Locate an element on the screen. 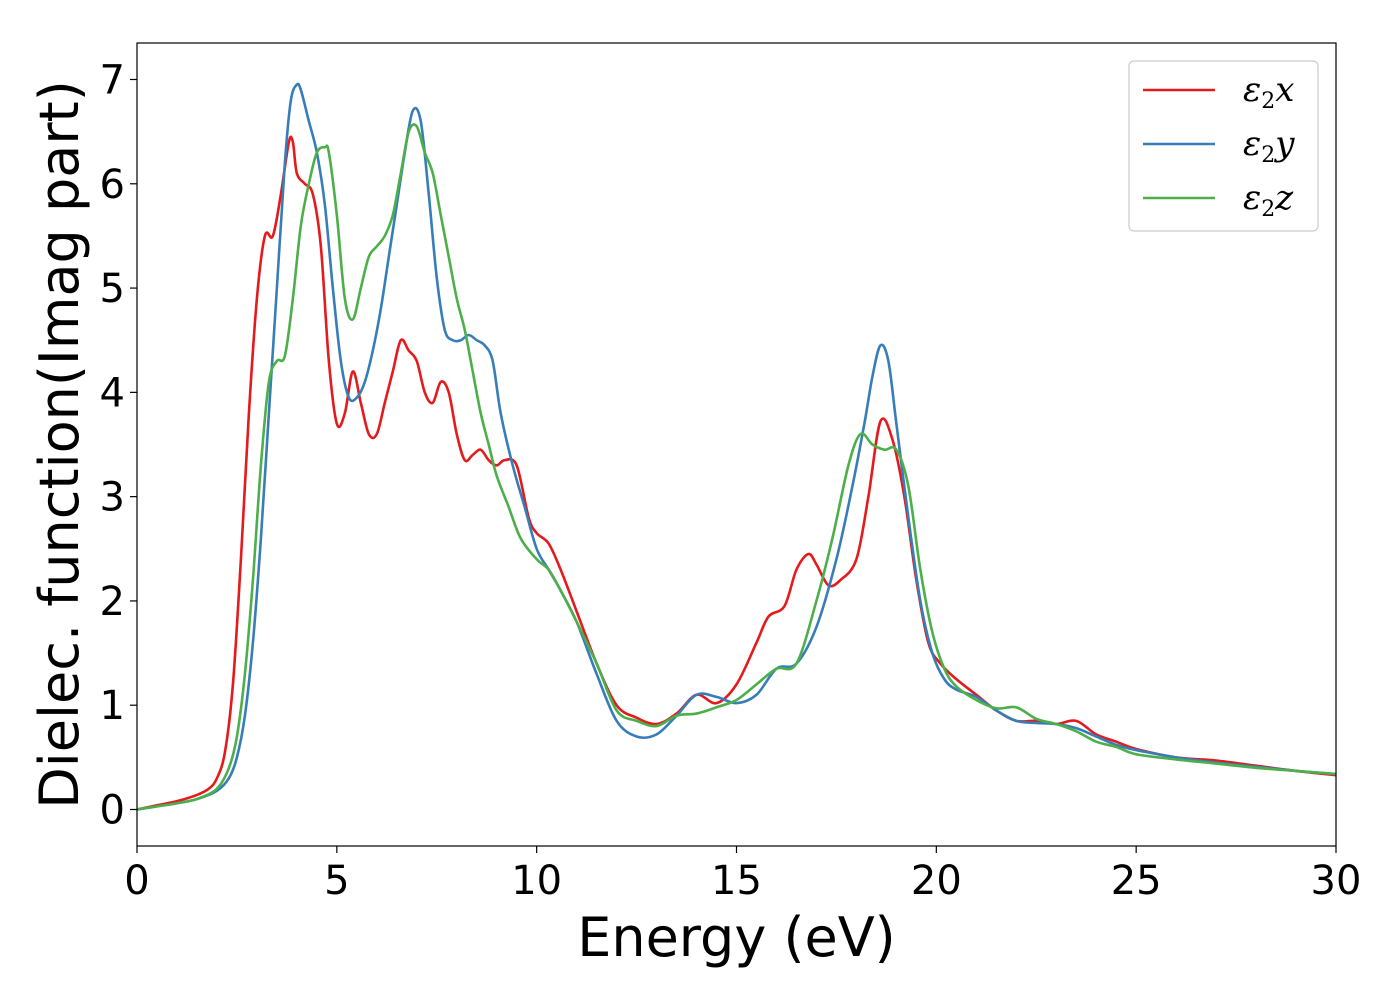 The height and width of the screenshot is (1000, 1400). x-tick-label: 10 is located at coordinates (536, 881).